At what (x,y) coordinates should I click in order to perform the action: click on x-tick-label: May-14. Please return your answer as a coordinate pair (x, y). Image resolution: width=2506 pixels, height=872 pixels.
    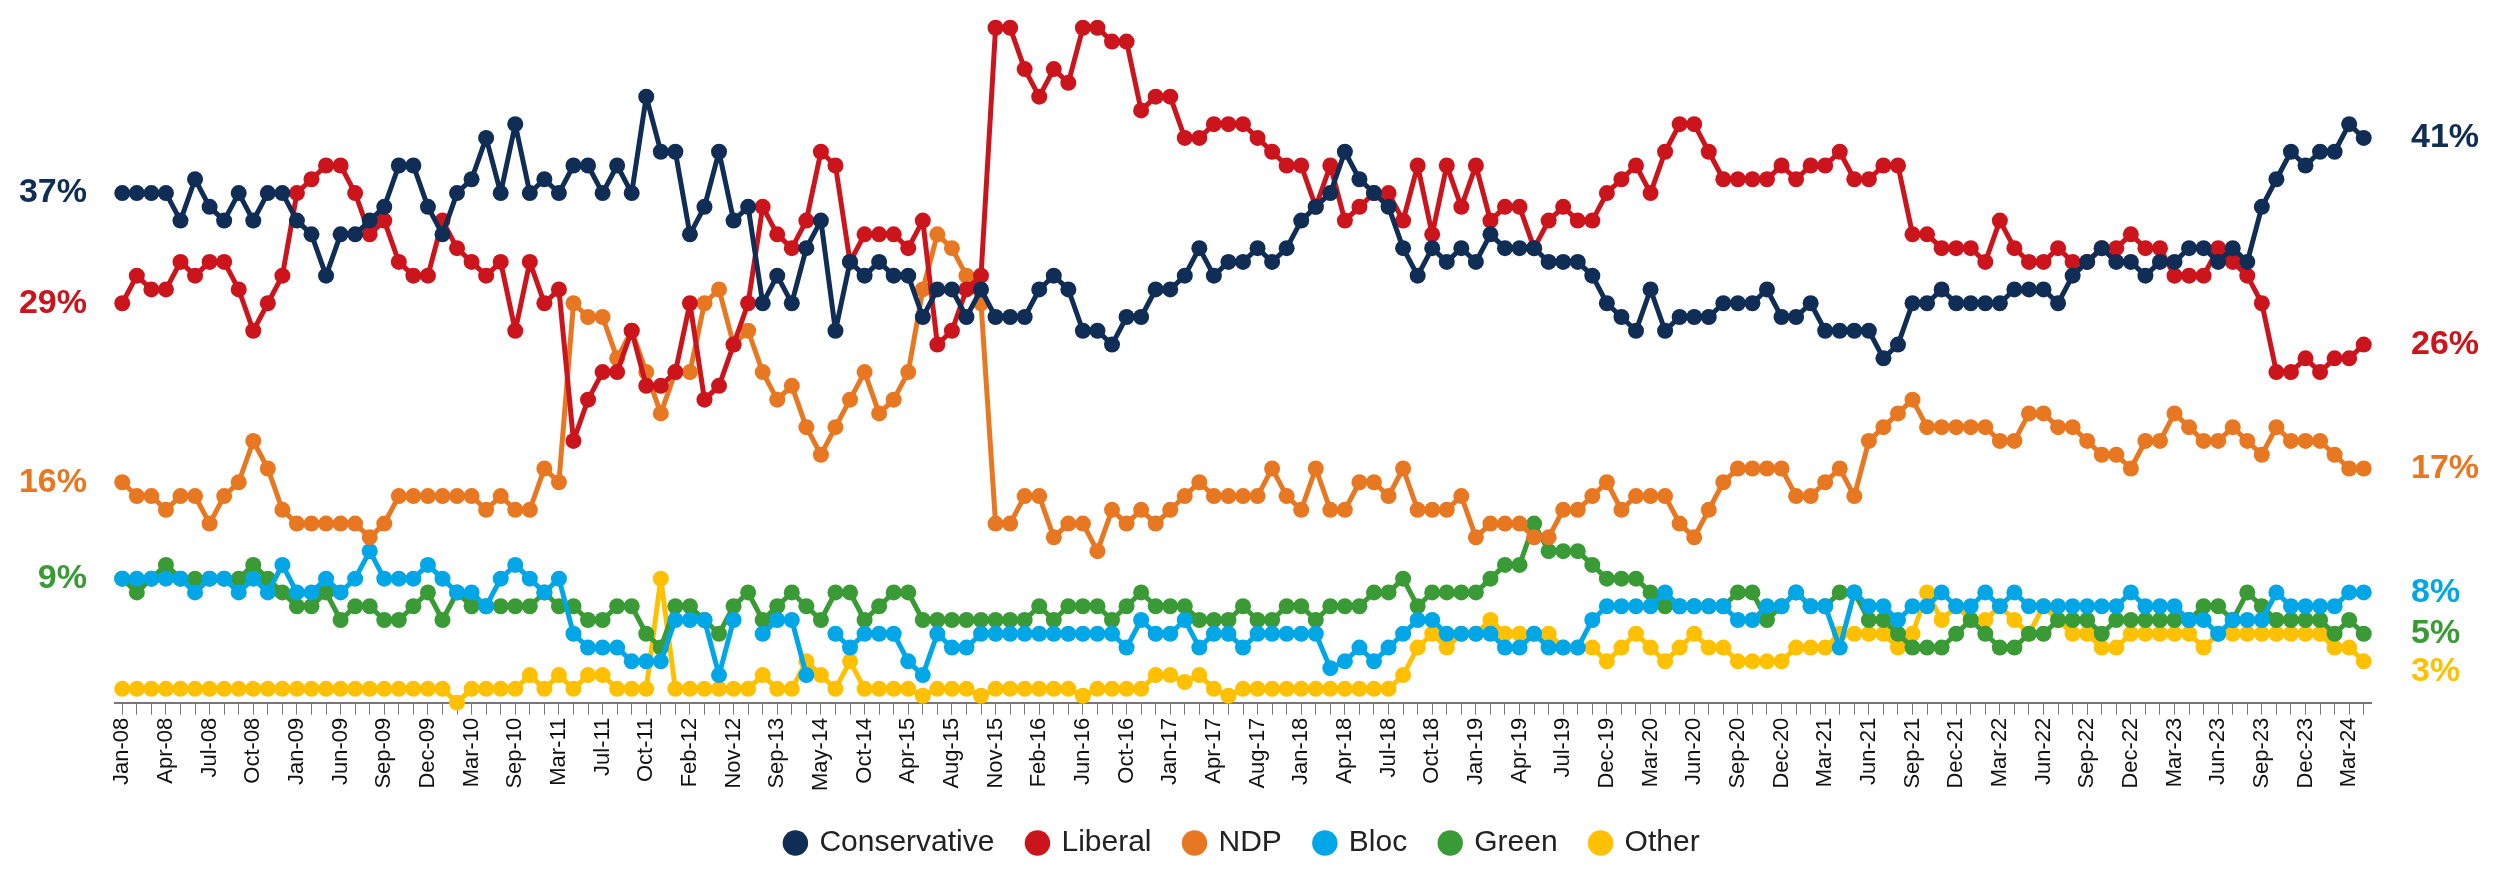
    Looking at the image, I should click on (819, 754).